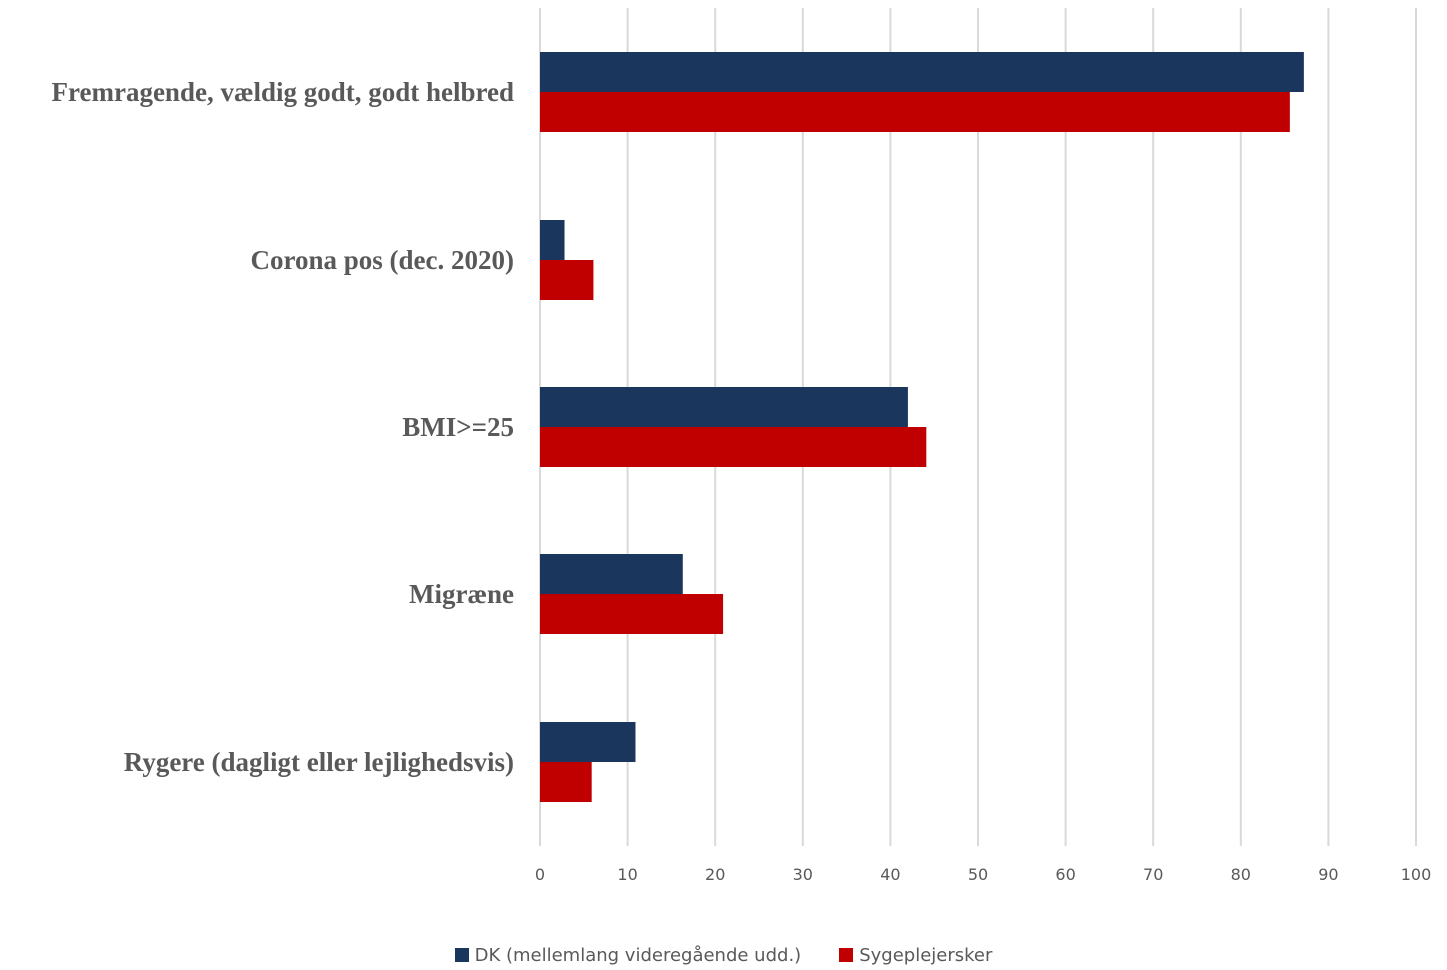 The image size is (1447, 970). I want to click on x-tick-label: 100, so click(1416, 874).